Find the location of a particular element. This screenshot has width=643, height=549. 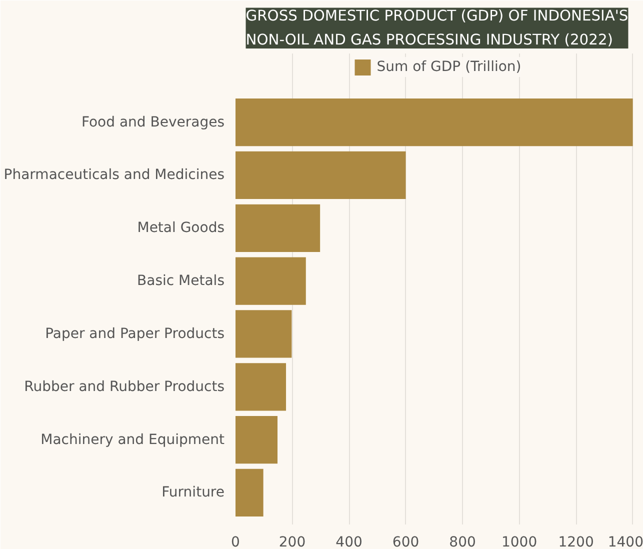

x-tick-label: 1400 is located at coordinates (625, 541).